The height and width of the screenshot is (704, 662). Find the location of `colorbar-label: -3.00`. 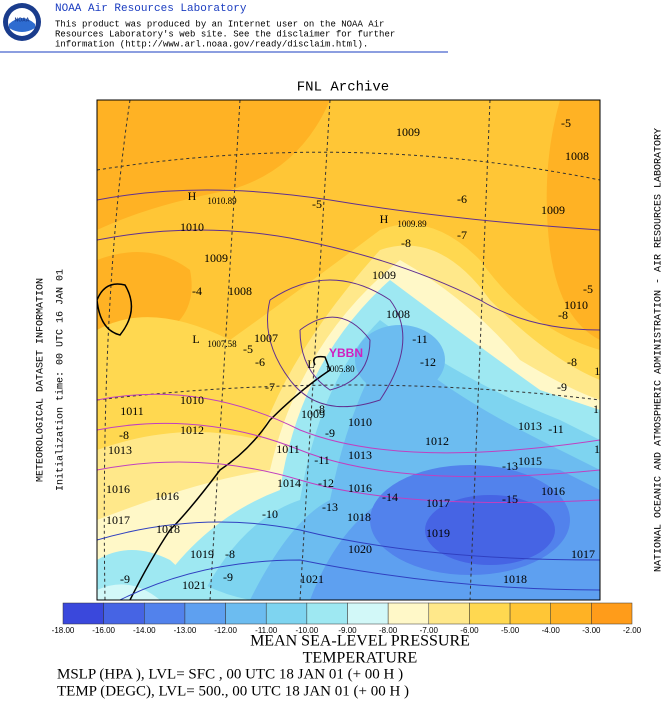

colorbar-label: -3.00 is located at coordinates (591, 630).